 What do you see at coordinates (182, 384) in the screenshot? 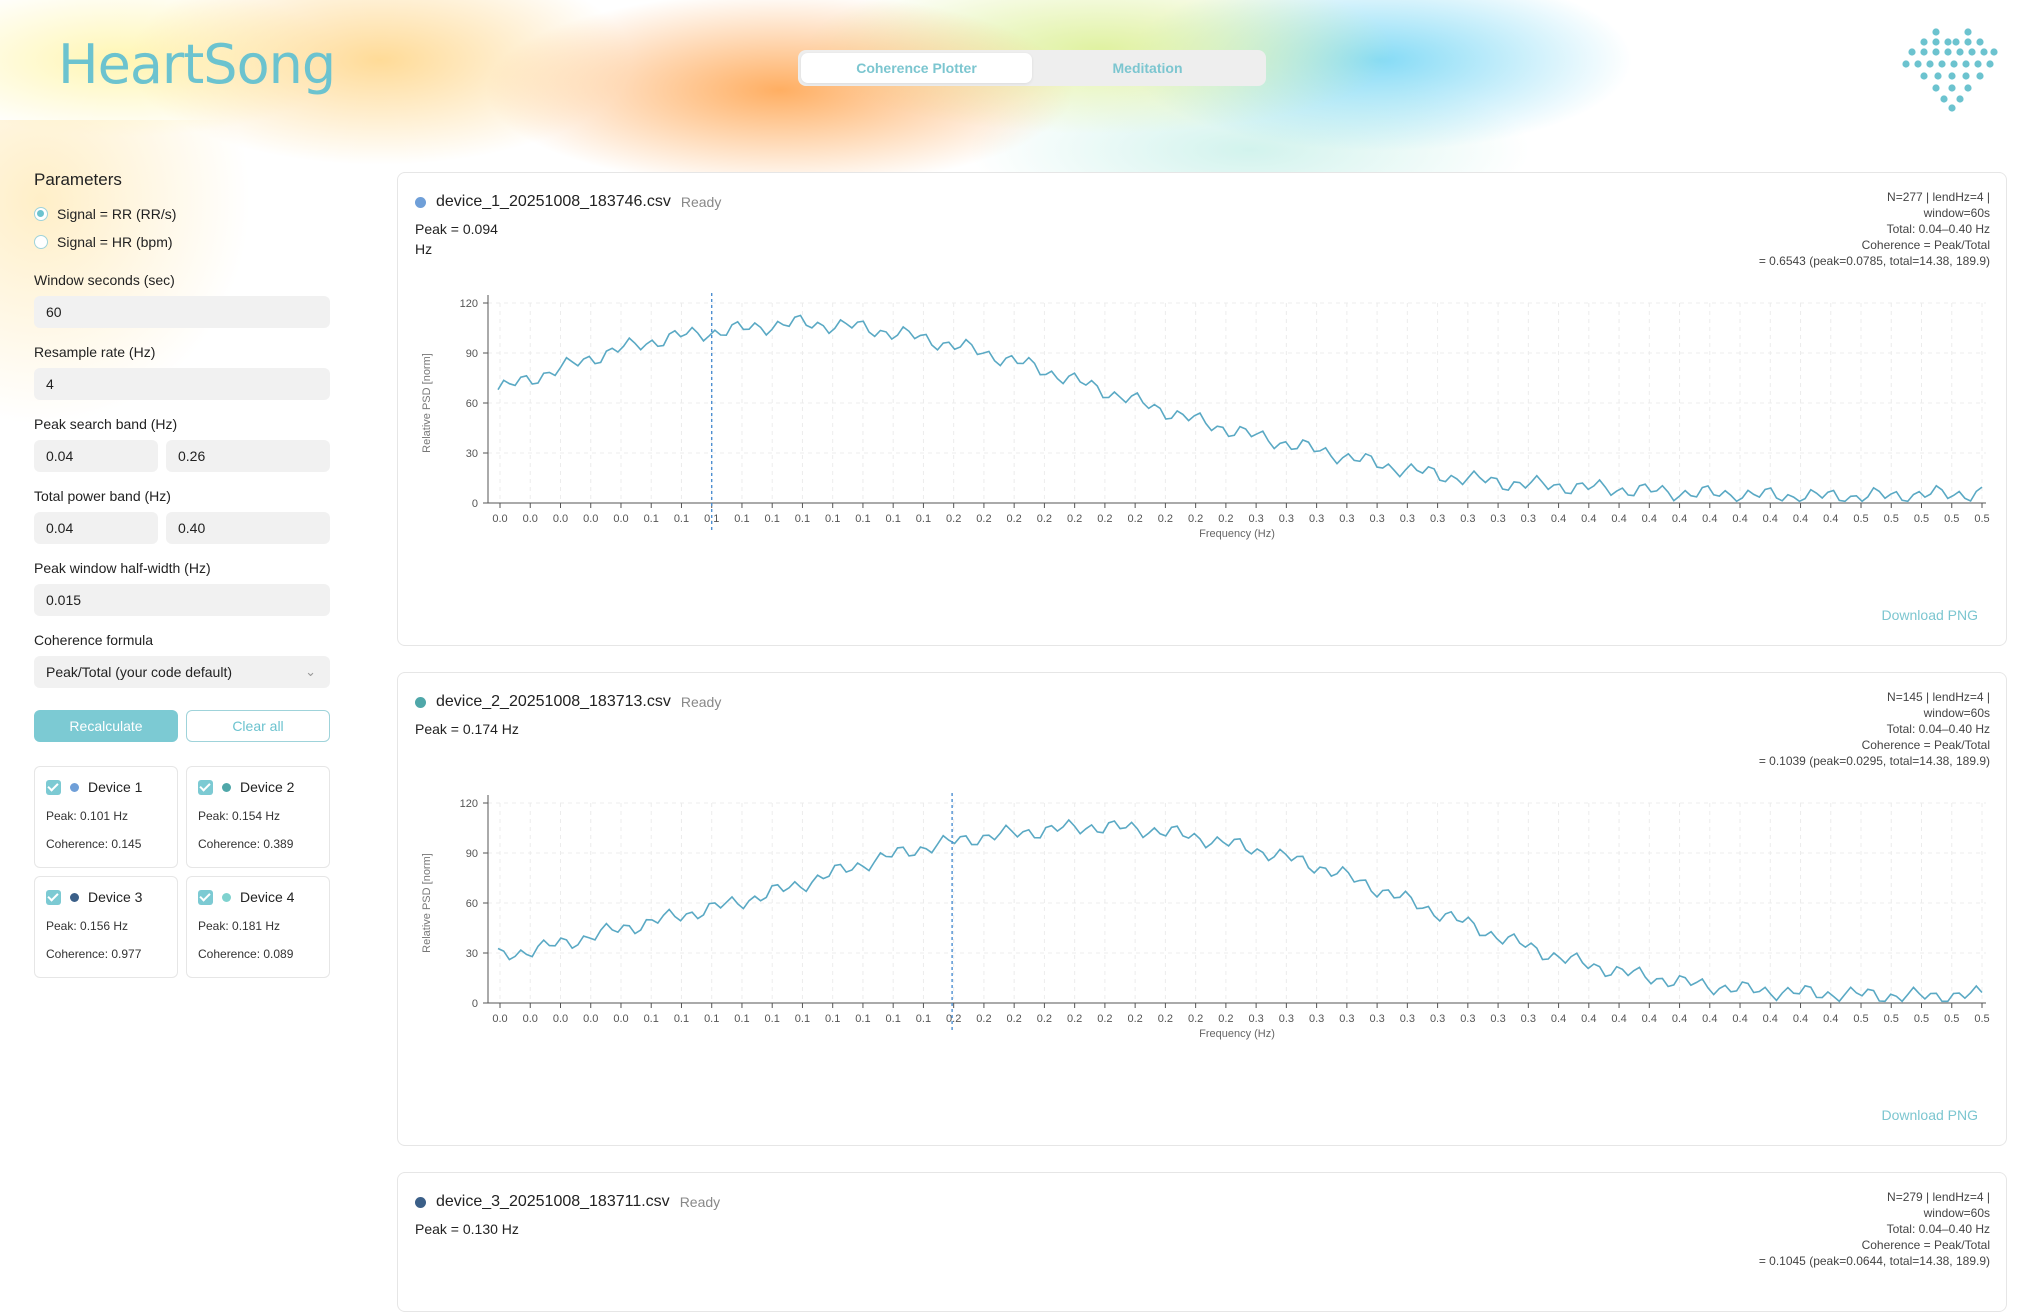
I see `resample-rate-input: 4` at bounding box center [182, 384].